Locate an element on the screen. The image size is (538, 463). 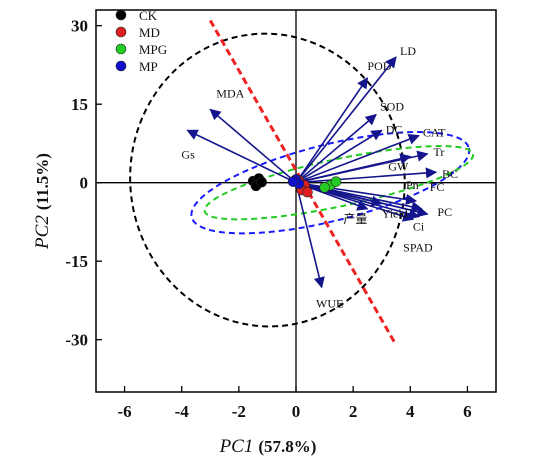
confidence-ellipse-mpg is located at coordinates (339, 183).